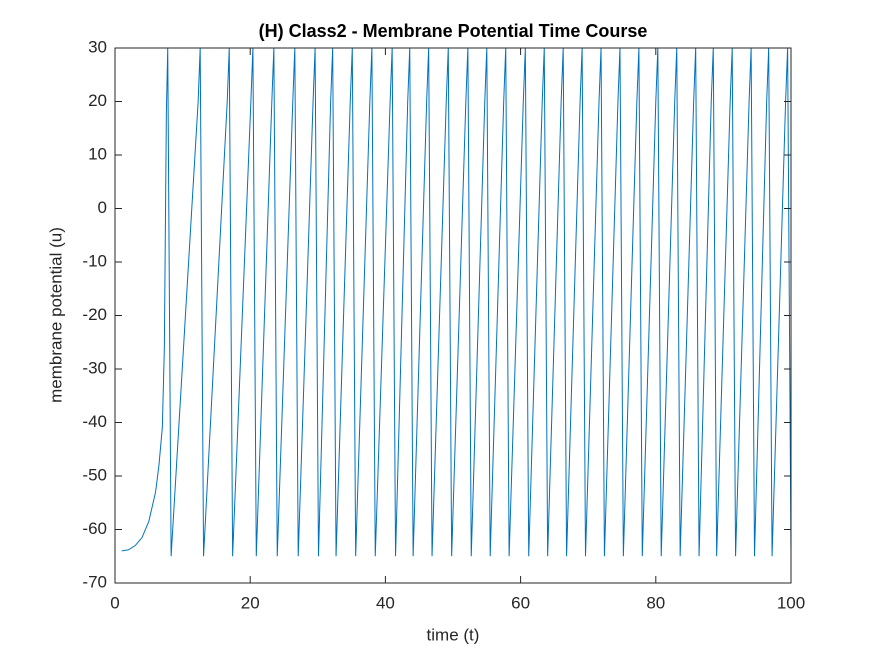  What do you see at coordinates (94, 260) in the screenshot?
I see `y-tick-label: -10` at bounding box center [94, 260].